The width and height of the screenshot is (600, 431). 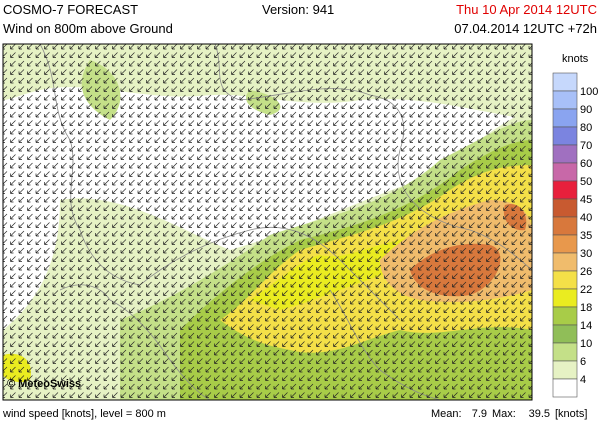 What do you see at coordinates (298, 9) in the screenshot?
I see `version: Version: 941` at bounding box center [298, 9].